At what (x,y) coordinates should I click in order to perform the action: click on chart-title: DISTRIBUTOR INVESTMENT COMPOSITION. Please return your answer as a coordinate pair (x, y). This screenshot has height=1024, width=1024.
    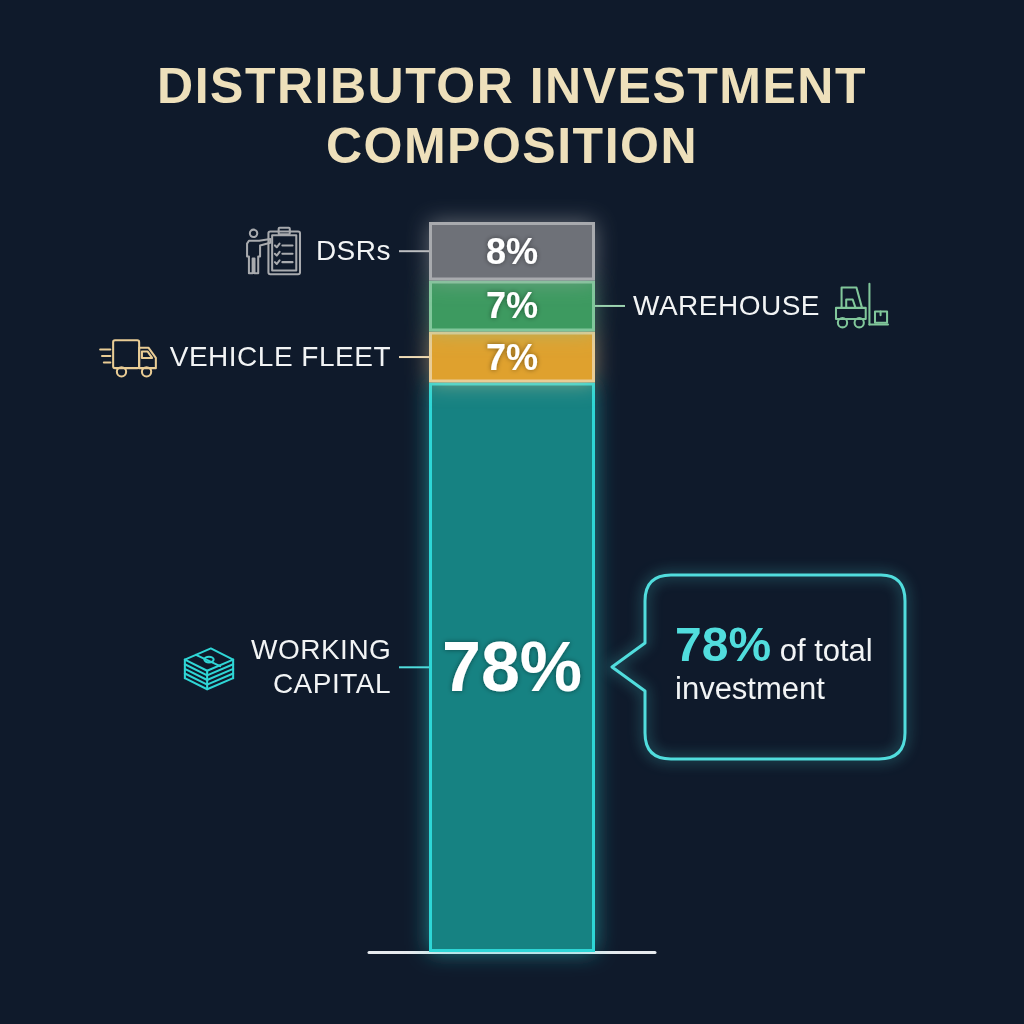
    Looking at the image, I should click on (512, 116).